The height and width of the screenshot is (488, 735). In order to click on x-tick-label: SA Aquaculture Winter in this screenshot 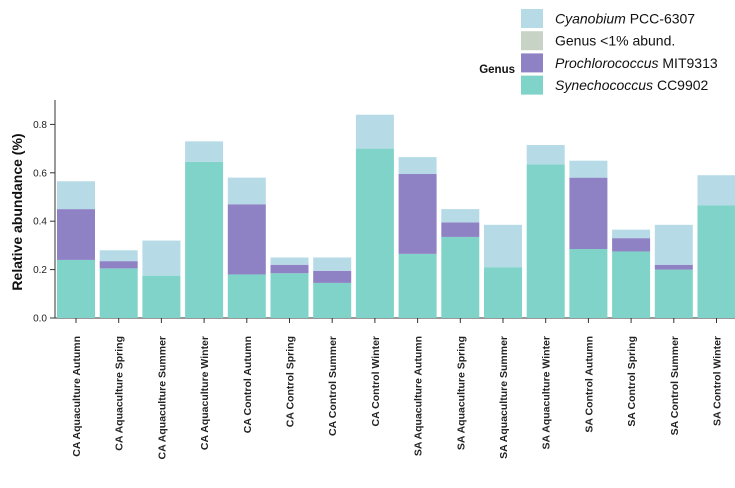, I will do `click(547, 392)`.